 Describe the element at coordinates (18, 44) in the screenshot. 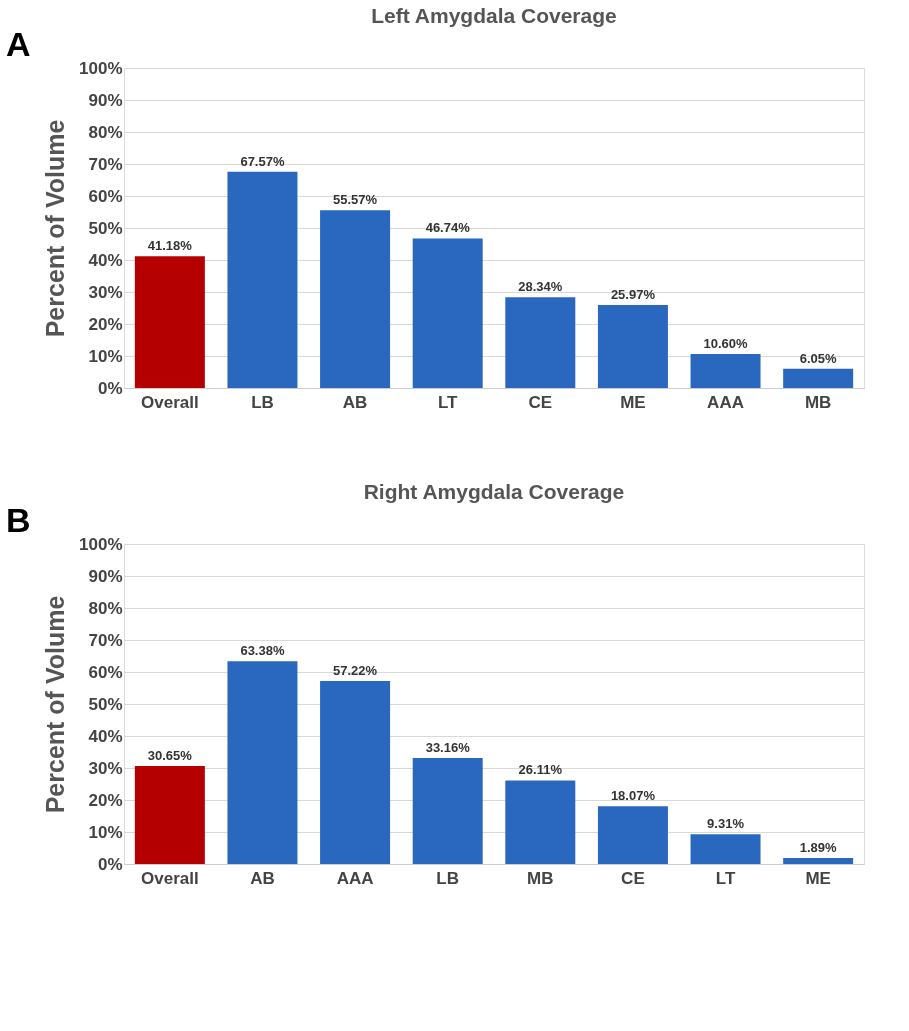

I see `text: A` at that location.